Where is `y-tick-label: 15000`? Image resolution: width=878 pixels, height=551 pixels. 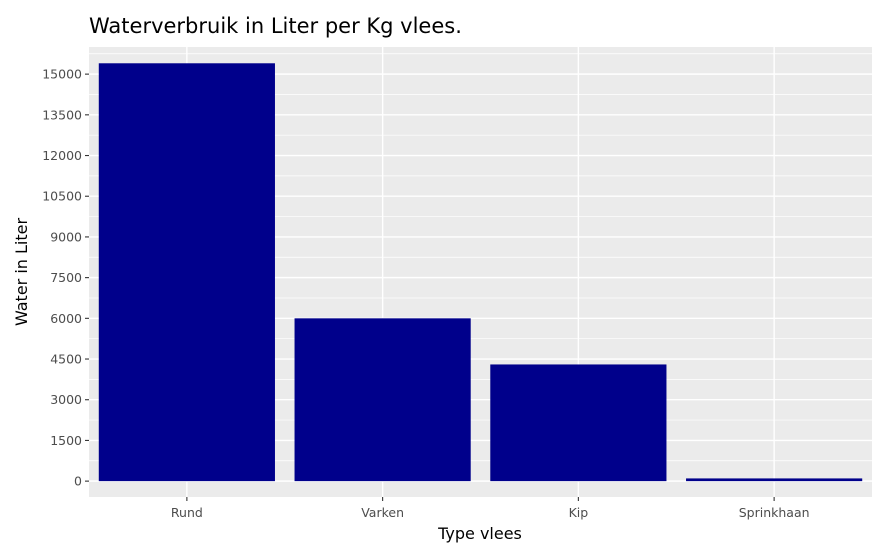 y-tick-label: 15000 is located at coordinates (62, 74).